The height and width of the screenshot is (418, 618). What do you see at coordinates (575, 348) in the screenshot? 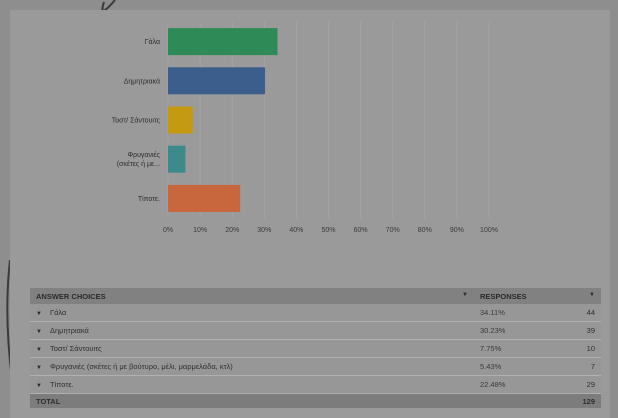
I see `response-count: 10` at bounding box center [575, 348].